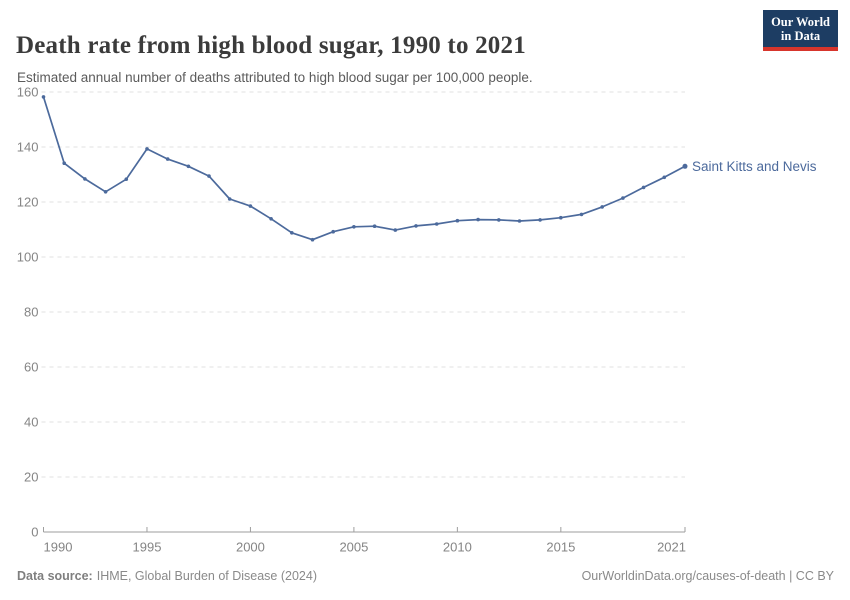 Image resolution: width=850 pixels, height=600 pixels. I want to click on x-axis-tick-label: 2005, so click(353, 547).